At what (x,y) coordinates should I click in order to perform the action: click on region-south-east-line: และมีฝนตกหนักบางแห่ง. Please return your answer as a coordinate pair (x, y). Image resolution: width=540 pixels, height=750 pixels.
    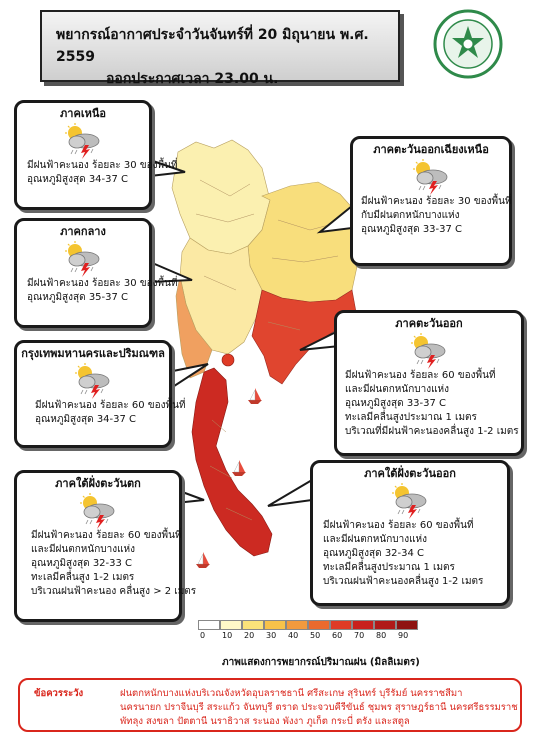
    Looking at the image, I should click on (375, 539).